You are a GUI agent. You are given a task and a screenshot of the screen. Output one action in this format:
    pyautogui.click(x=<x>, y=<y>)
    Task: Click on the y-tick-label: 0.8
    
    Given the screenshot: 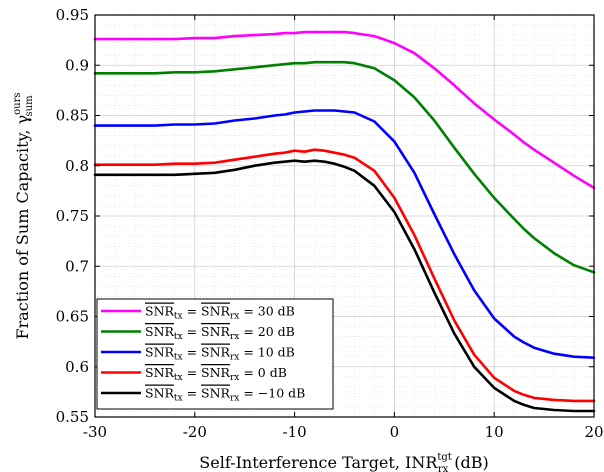 What is the action you would take?
    pyautogui.click(x=77, y=166)
    